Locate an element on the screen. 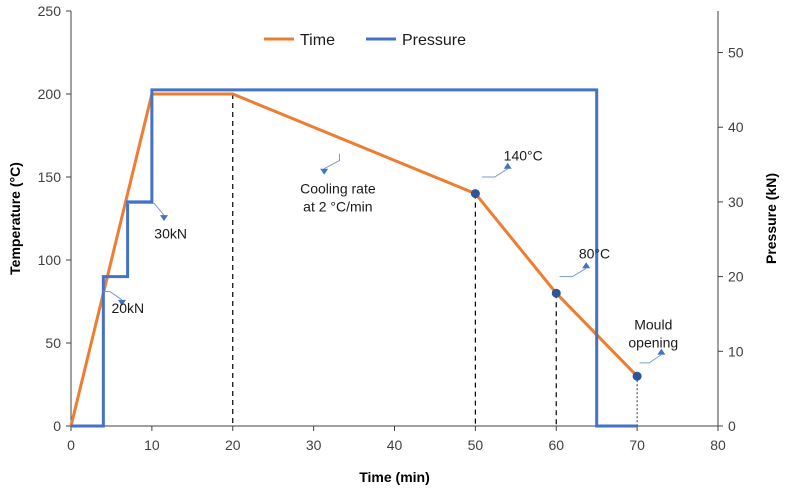 The width and height of the screenshot is (786, 489). annotation-line: 30kN is located at coordinates (170, 233).